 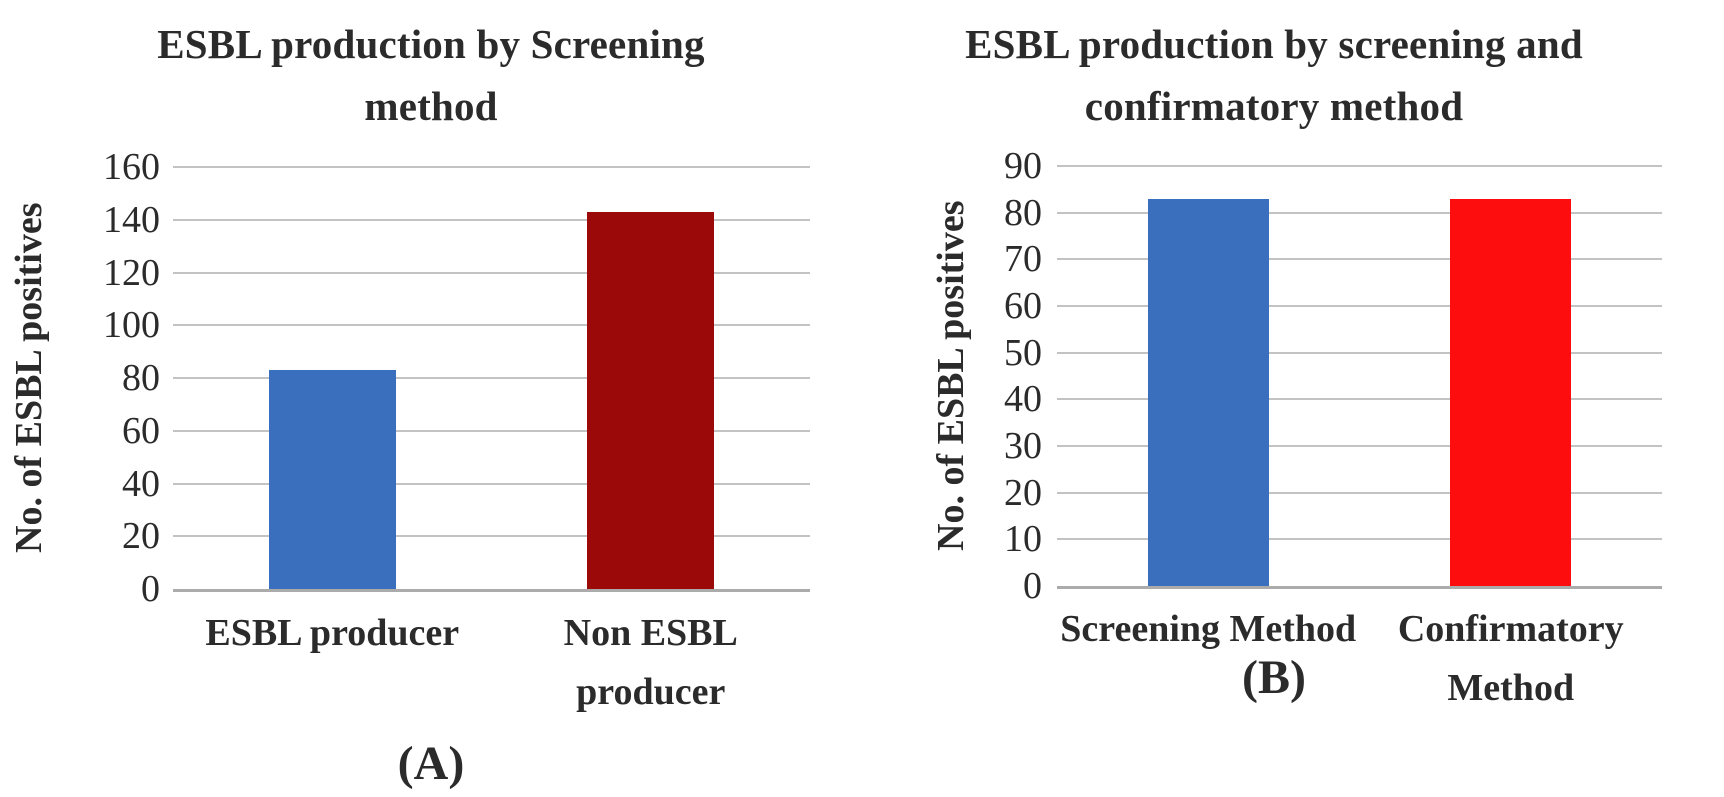 What do you see at coordinates (131, 167) in the screenshot?
I see `y-tick-label: 160` at bounding box center [131, 167].